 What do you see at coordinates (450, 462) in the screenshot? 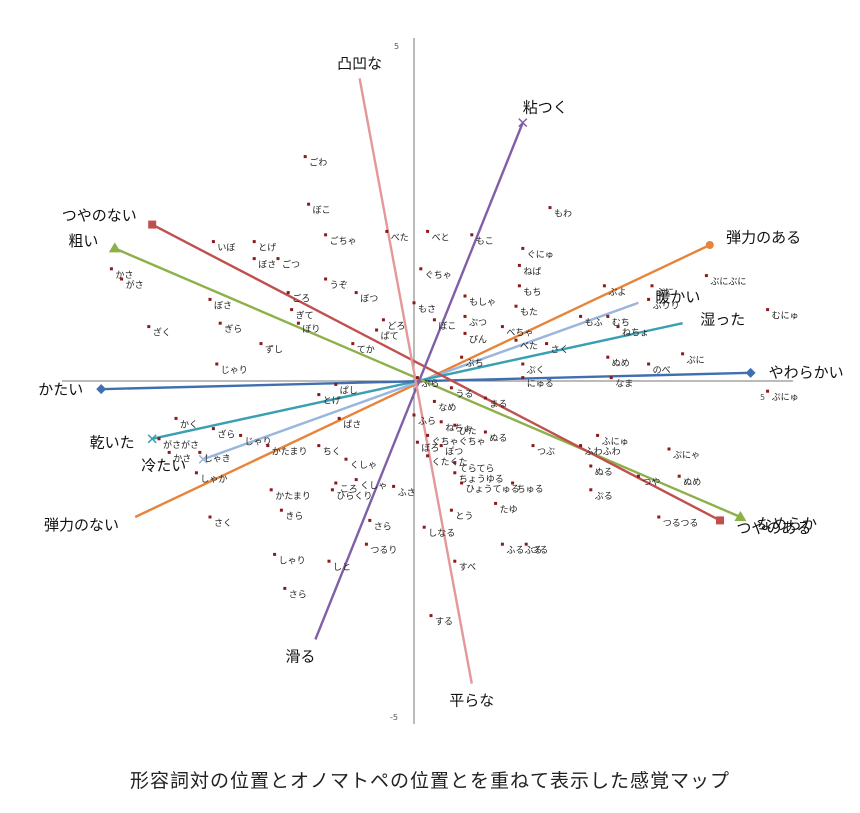
I see `onomatopoeia-label: くたくた` at bounding box center [450, 462].